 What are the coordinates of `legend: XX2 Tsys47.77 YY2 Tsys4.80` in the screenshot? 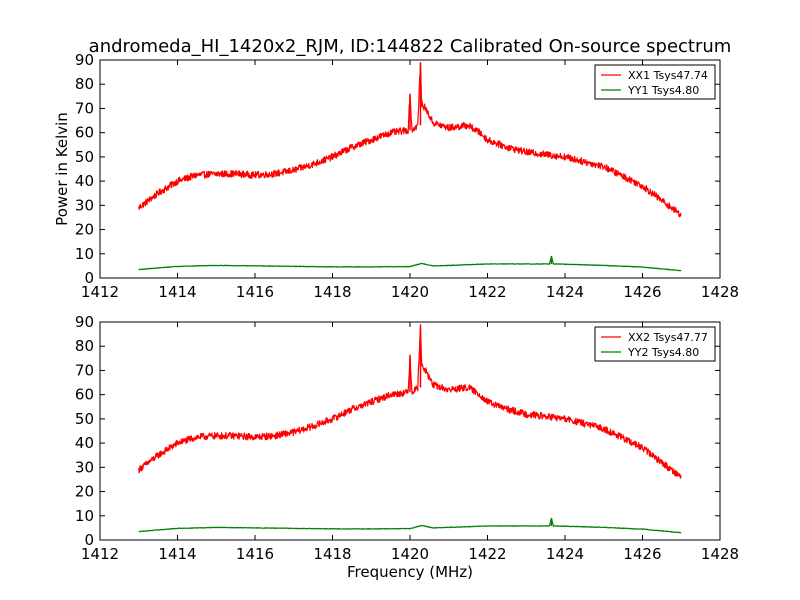 It's located at (655, 344).